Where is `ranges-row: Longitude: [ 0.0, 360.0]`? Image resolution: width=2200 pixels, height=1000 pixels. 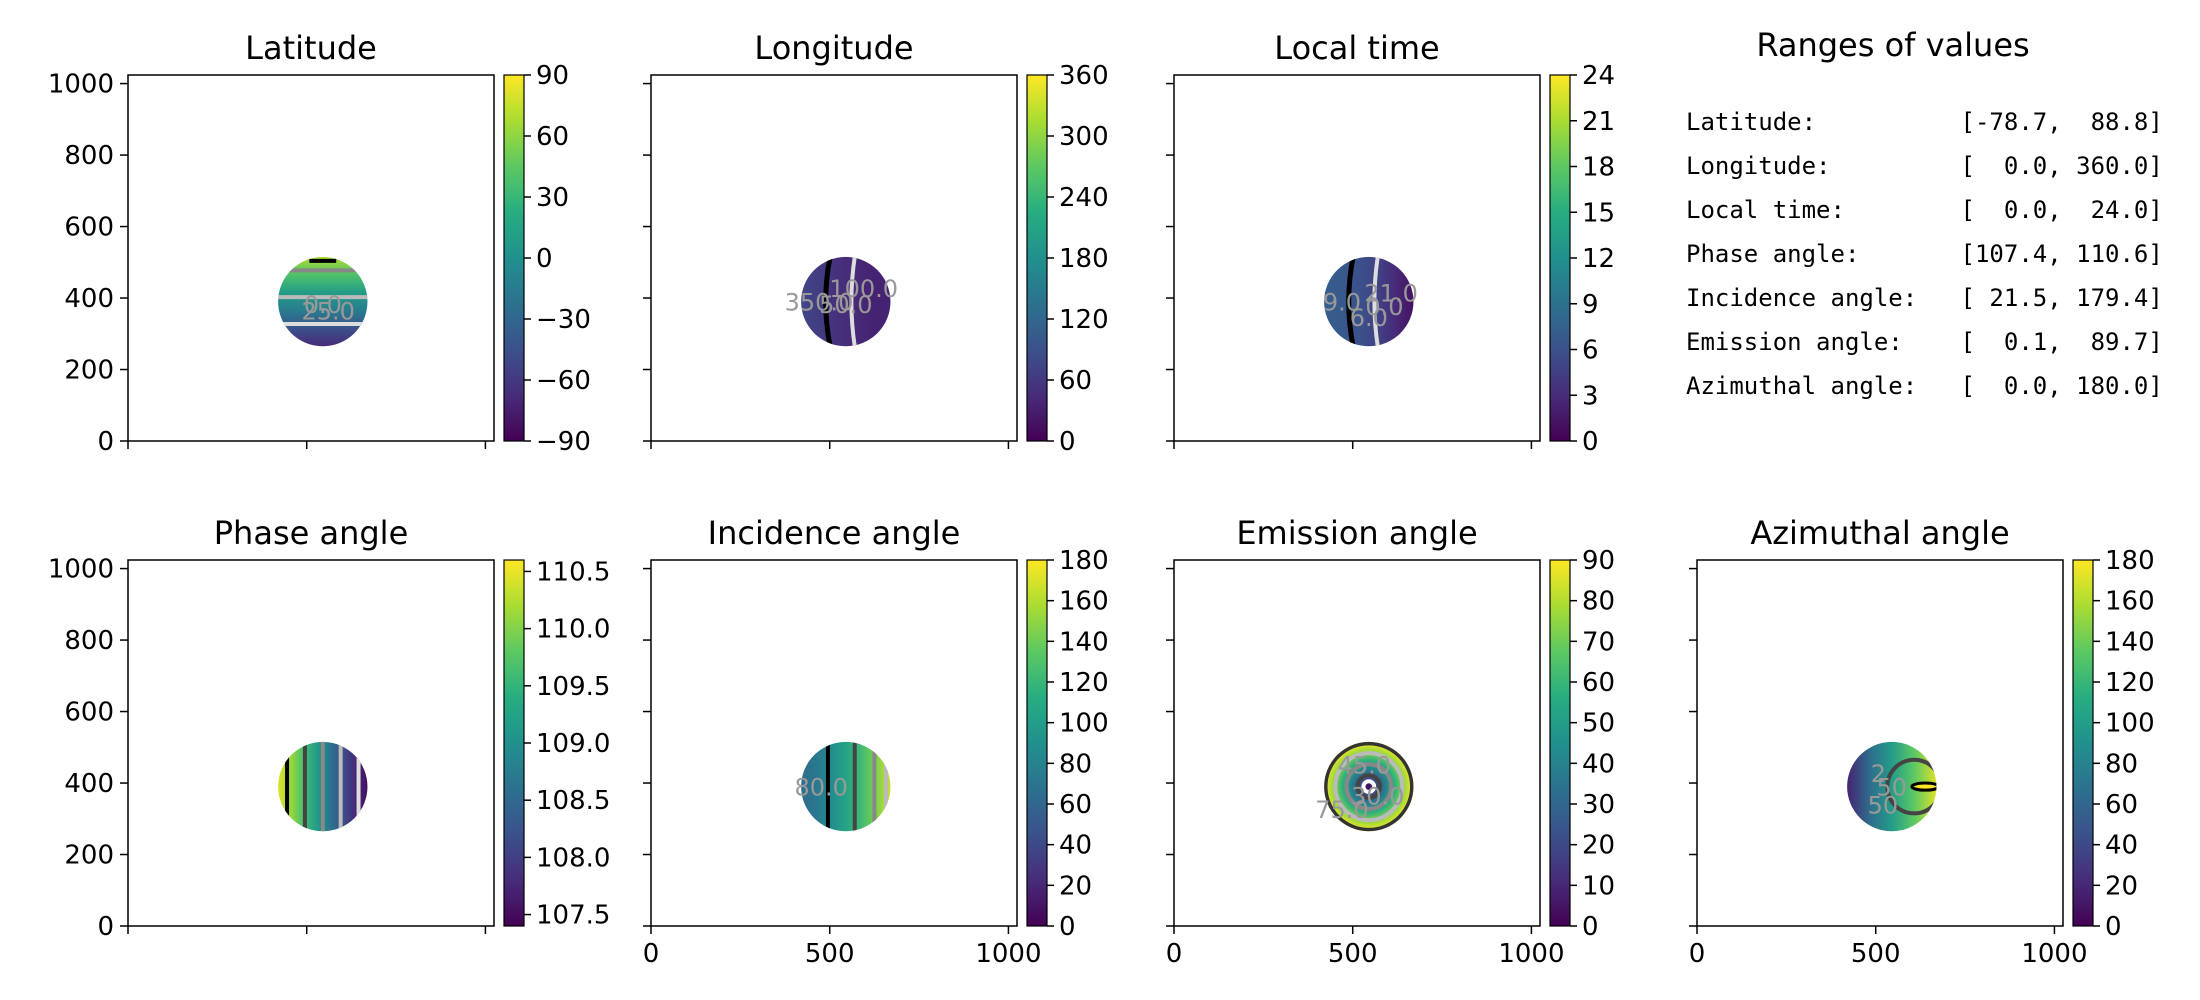
ranges-row: Longitude: [ 0.0, 360.0] is located at coordinates (1924, 166).